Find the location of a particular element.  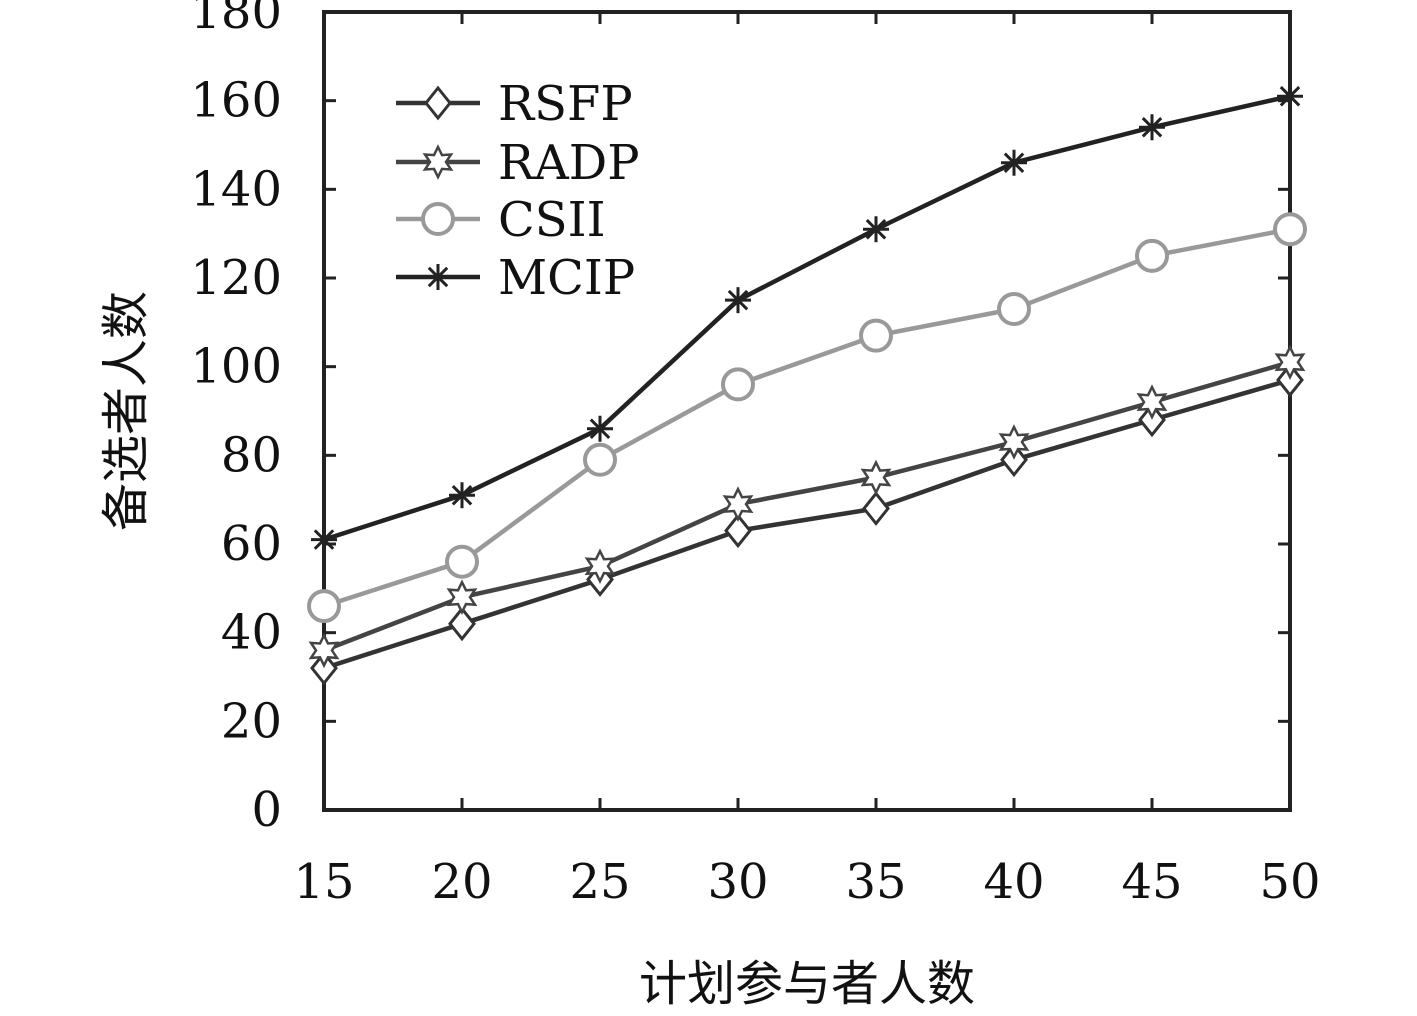

y-tick-label: 120 is located at coordinates (236, 278).